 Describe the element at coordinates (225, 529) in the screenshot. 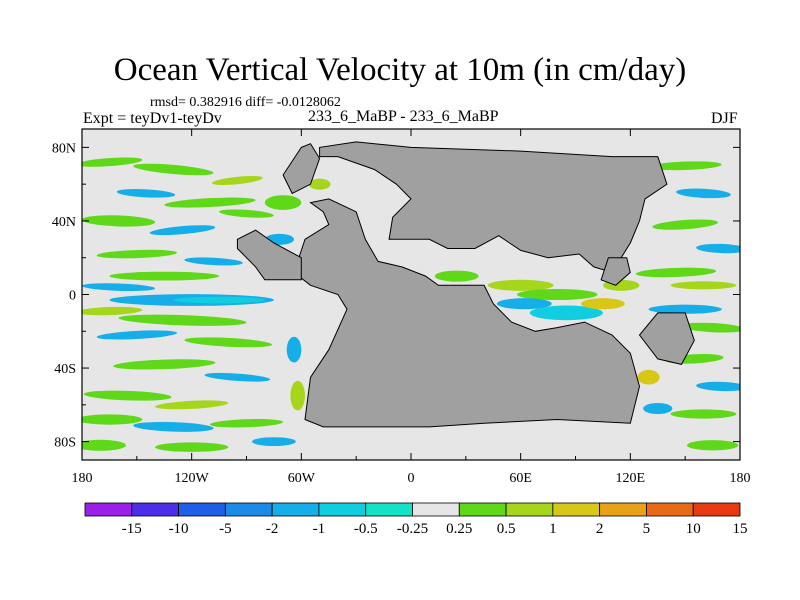

I see `colorbar-label-2: -5` at that location.